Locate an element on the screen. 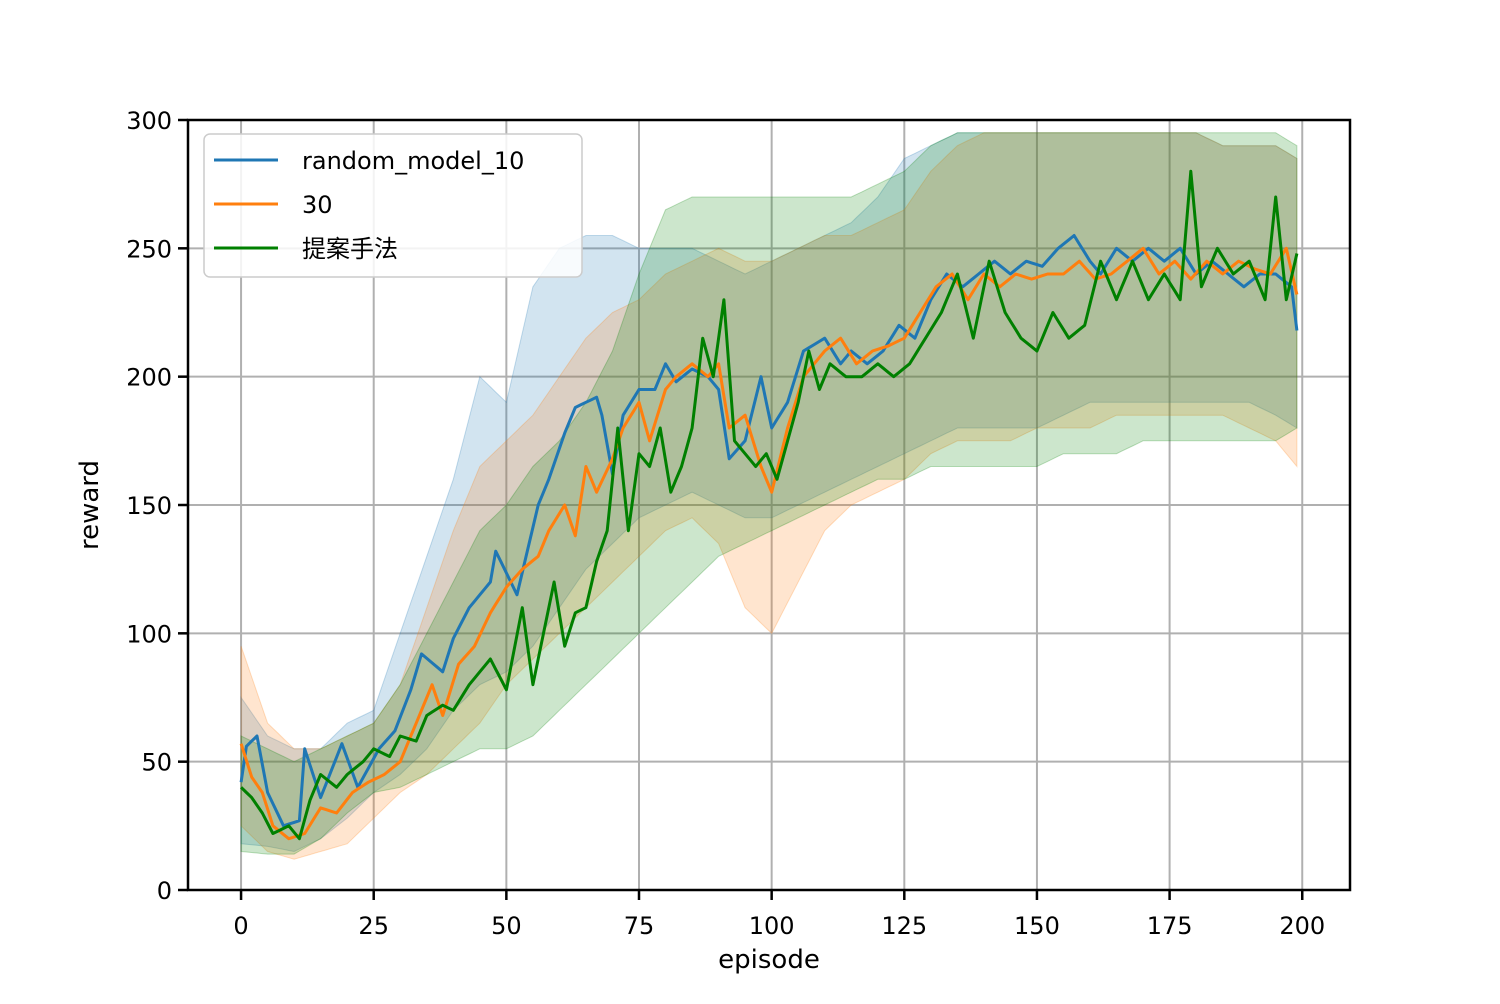  y-tick-label: 0 is located at coordinates (164, 891).